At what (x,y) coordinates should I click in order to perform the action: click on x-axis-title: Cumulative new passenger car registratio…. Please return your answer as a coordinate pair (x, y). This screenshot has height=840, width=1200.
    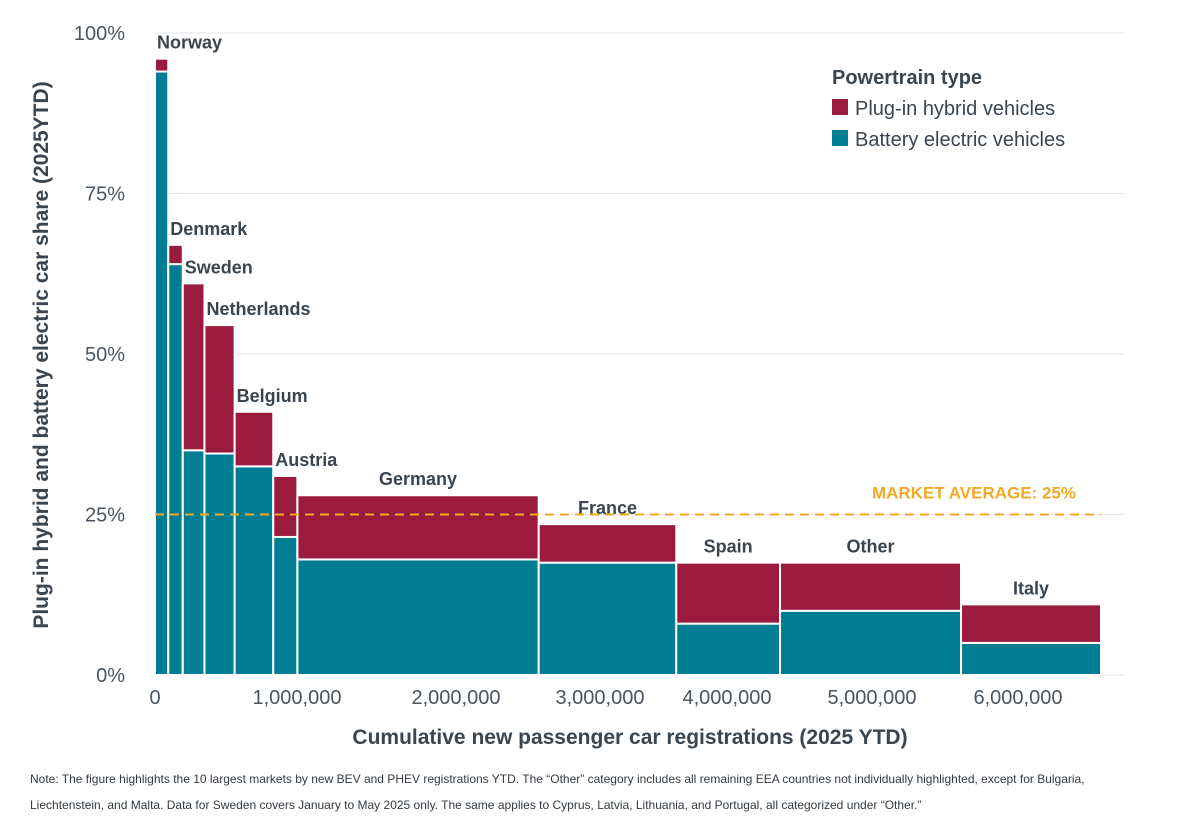
    Looking at the image, I should click on (629, 737).